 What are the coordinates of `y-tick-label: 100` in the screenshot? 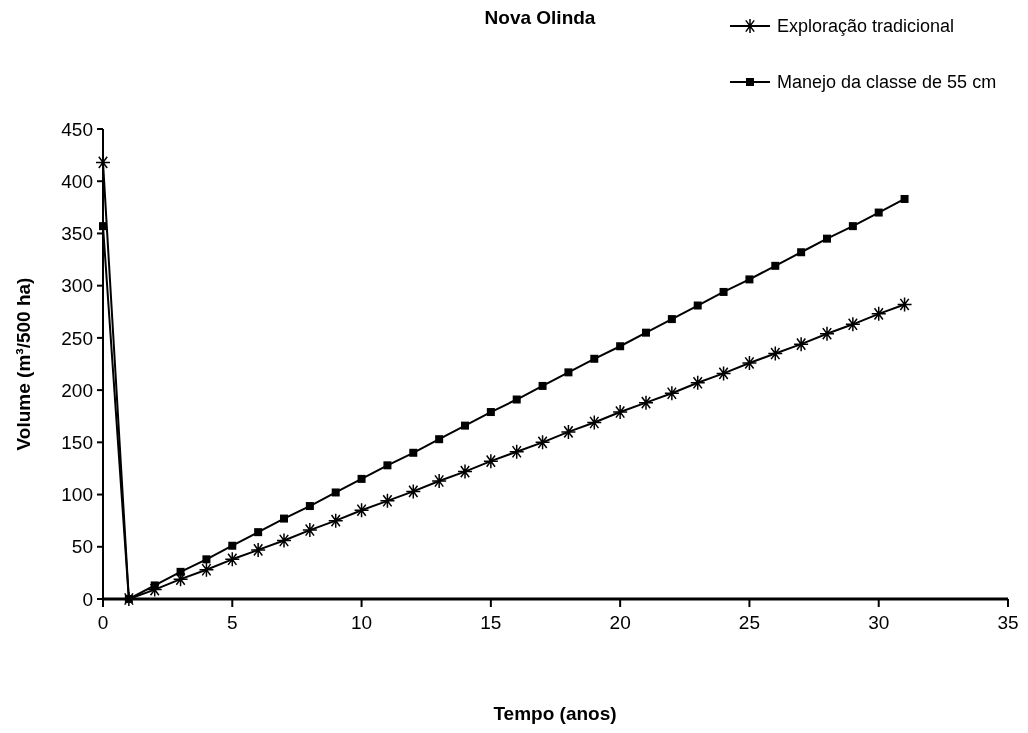 It's located at (77, 495).